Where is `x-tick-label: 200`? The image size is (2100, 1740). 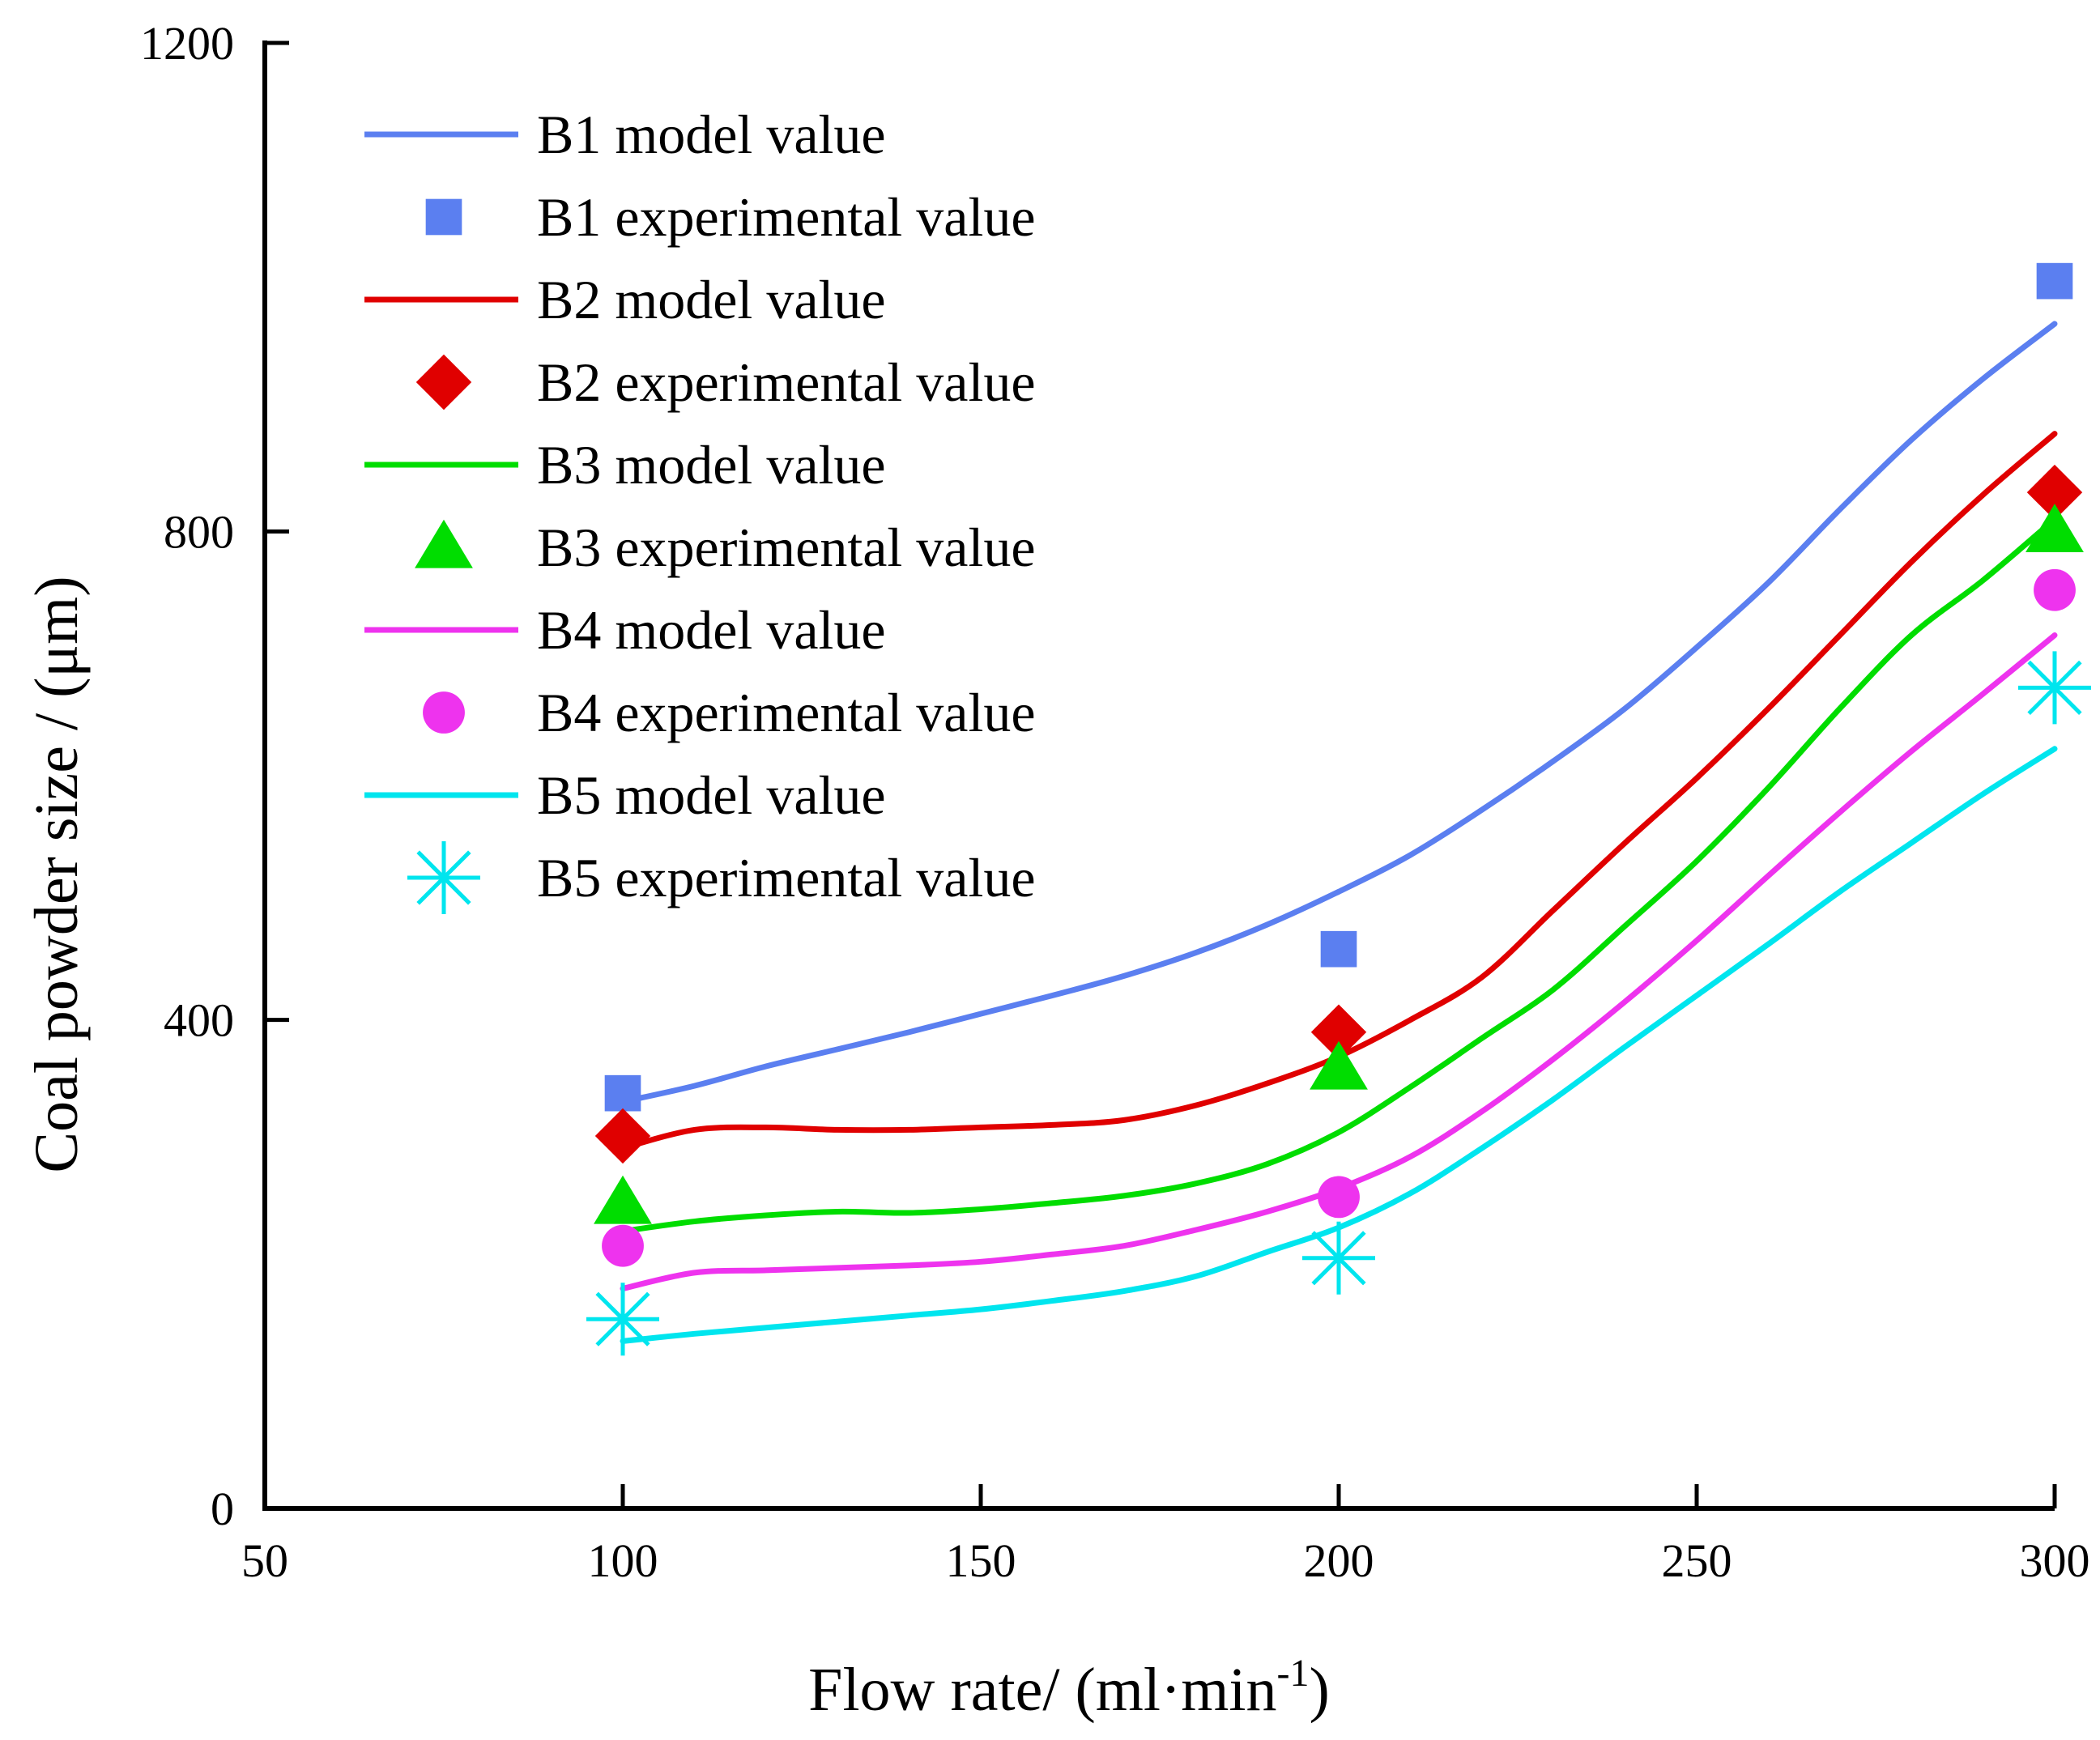 x-tick-label: 200 is located at coordinates (1339, 1560).